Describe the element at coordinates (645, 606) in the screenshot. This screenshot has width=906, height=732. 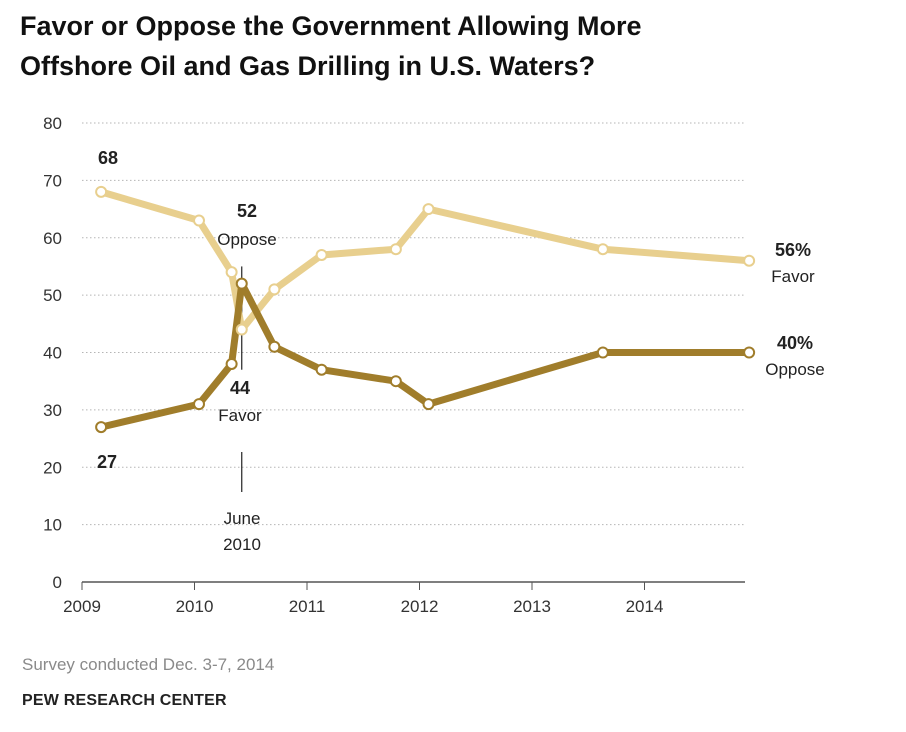
I see `x-tick-label-2014: 2014` at that location.